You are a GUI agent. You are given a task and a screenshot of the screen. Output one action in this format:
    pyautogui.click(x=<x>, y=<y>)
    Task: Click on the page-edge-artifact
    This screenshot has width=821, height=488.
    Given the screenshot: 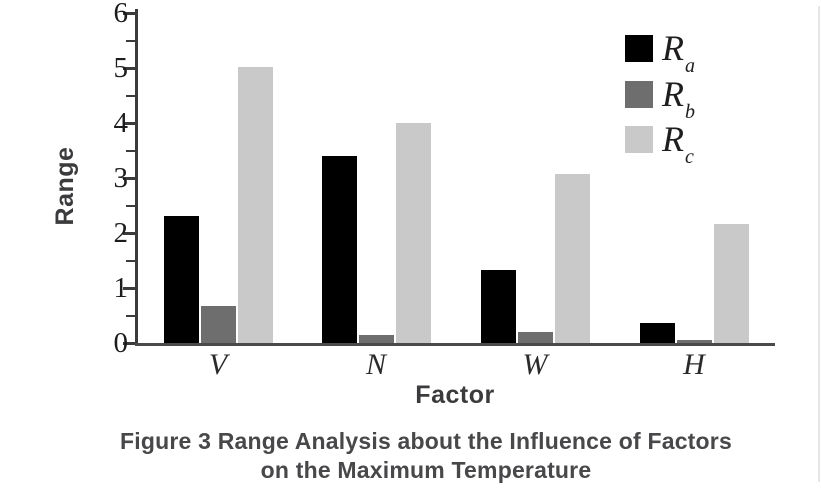 What is the action you would take?
    pyautogui.click(x=819, y=244)
    